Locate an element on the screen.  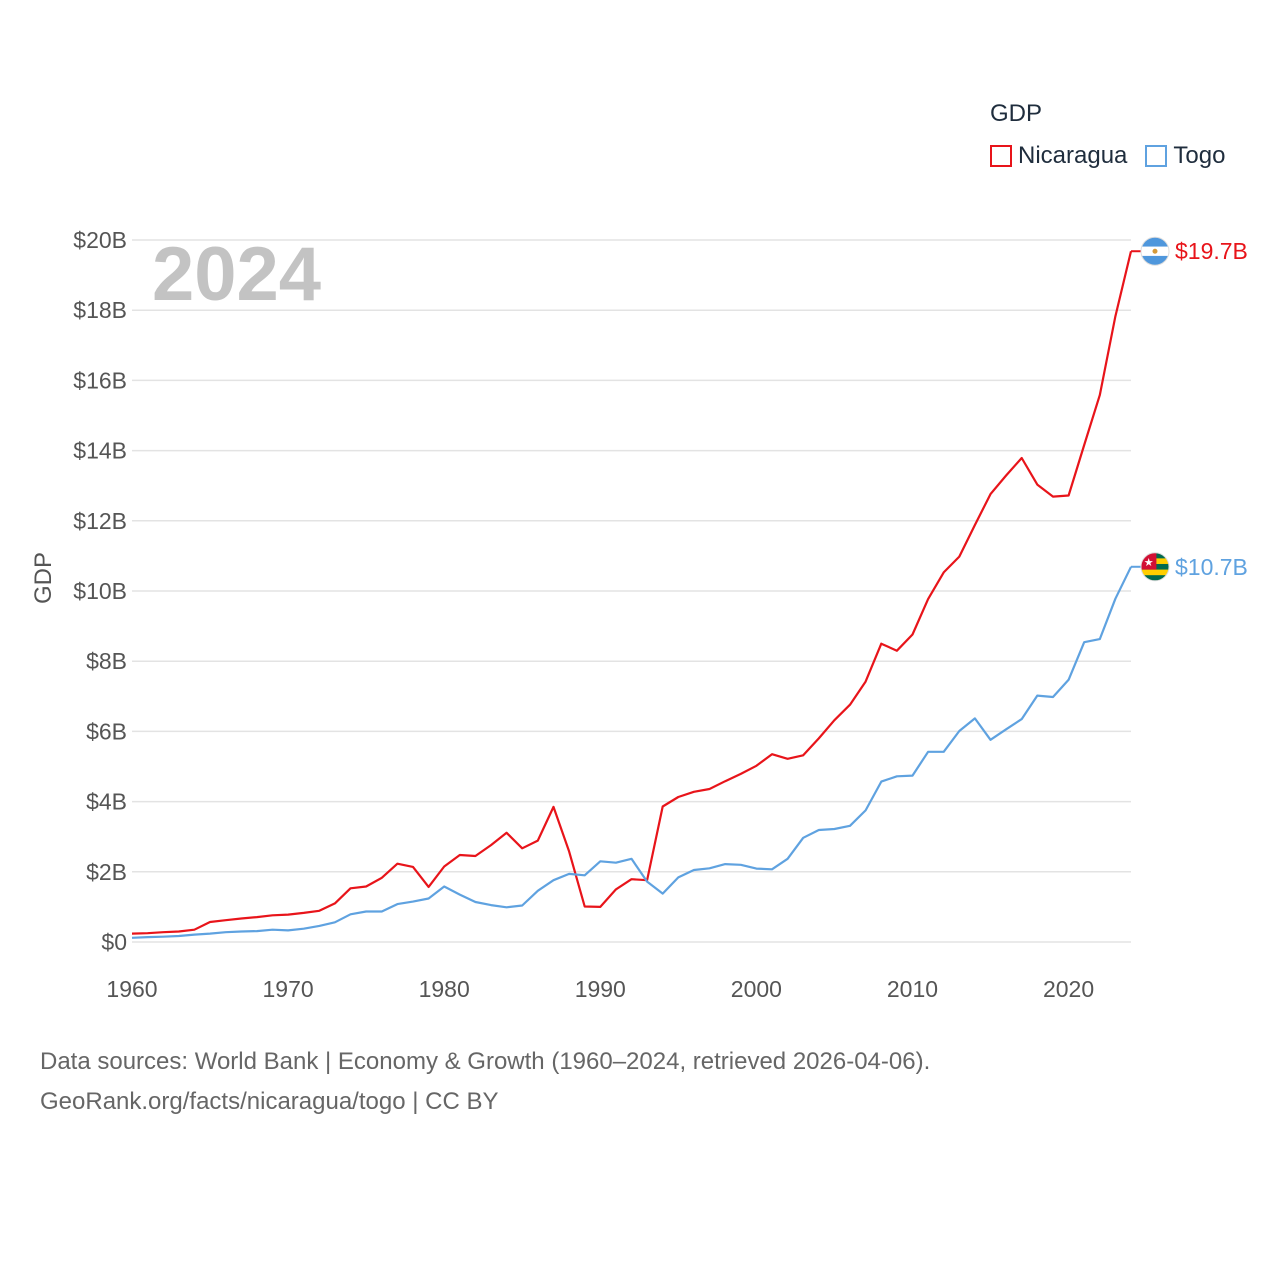
y-tick-label: $18B is located at coordinates (100, 310).